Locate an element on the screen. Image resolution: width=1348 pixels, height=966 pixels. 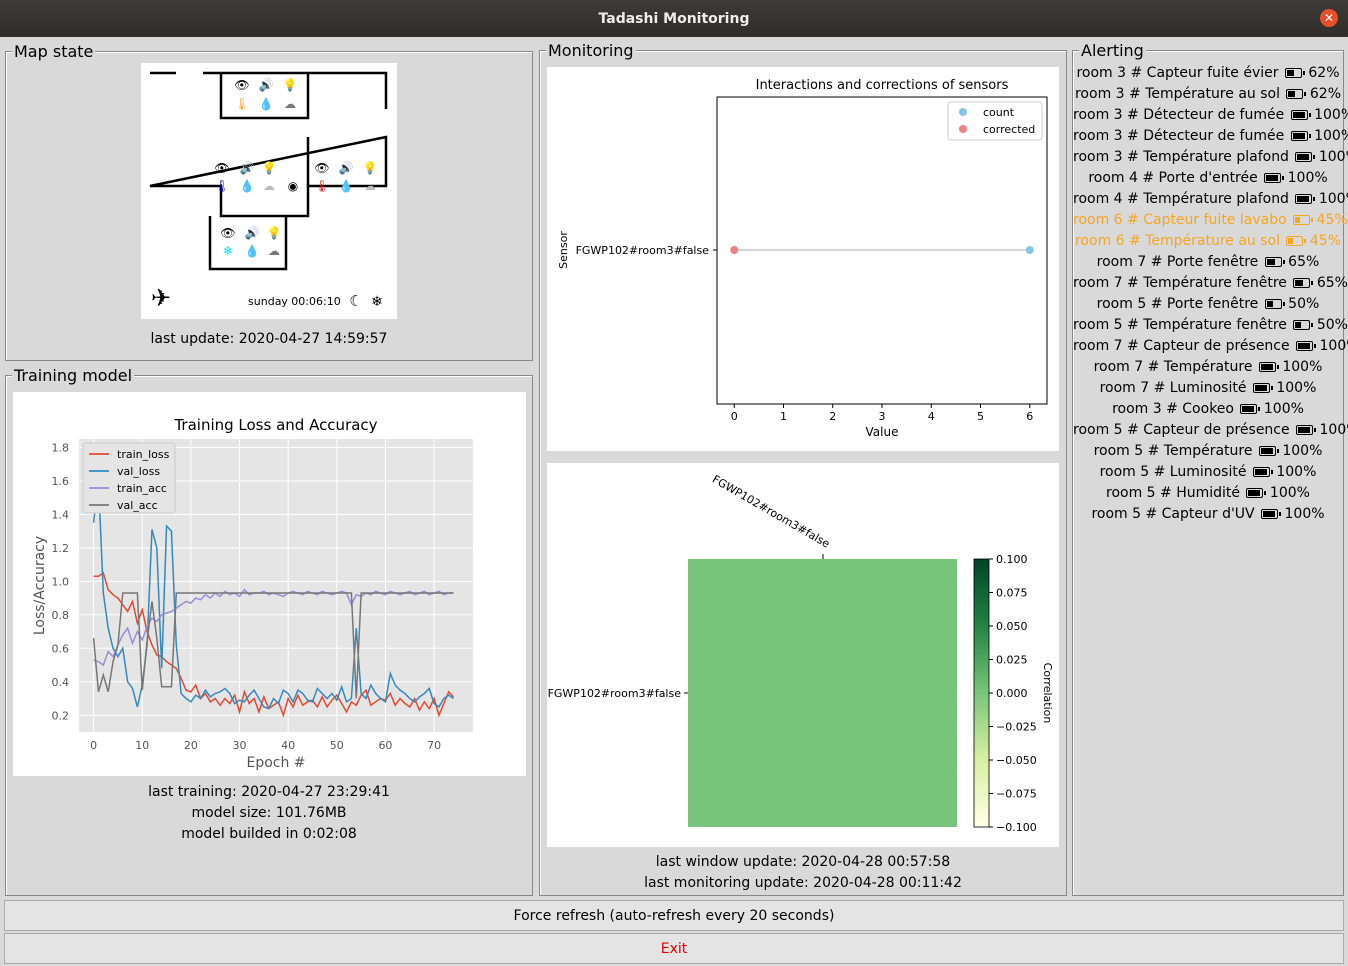
alert-item: room 7 # Température 100% is located at coordinates (1208, 367).